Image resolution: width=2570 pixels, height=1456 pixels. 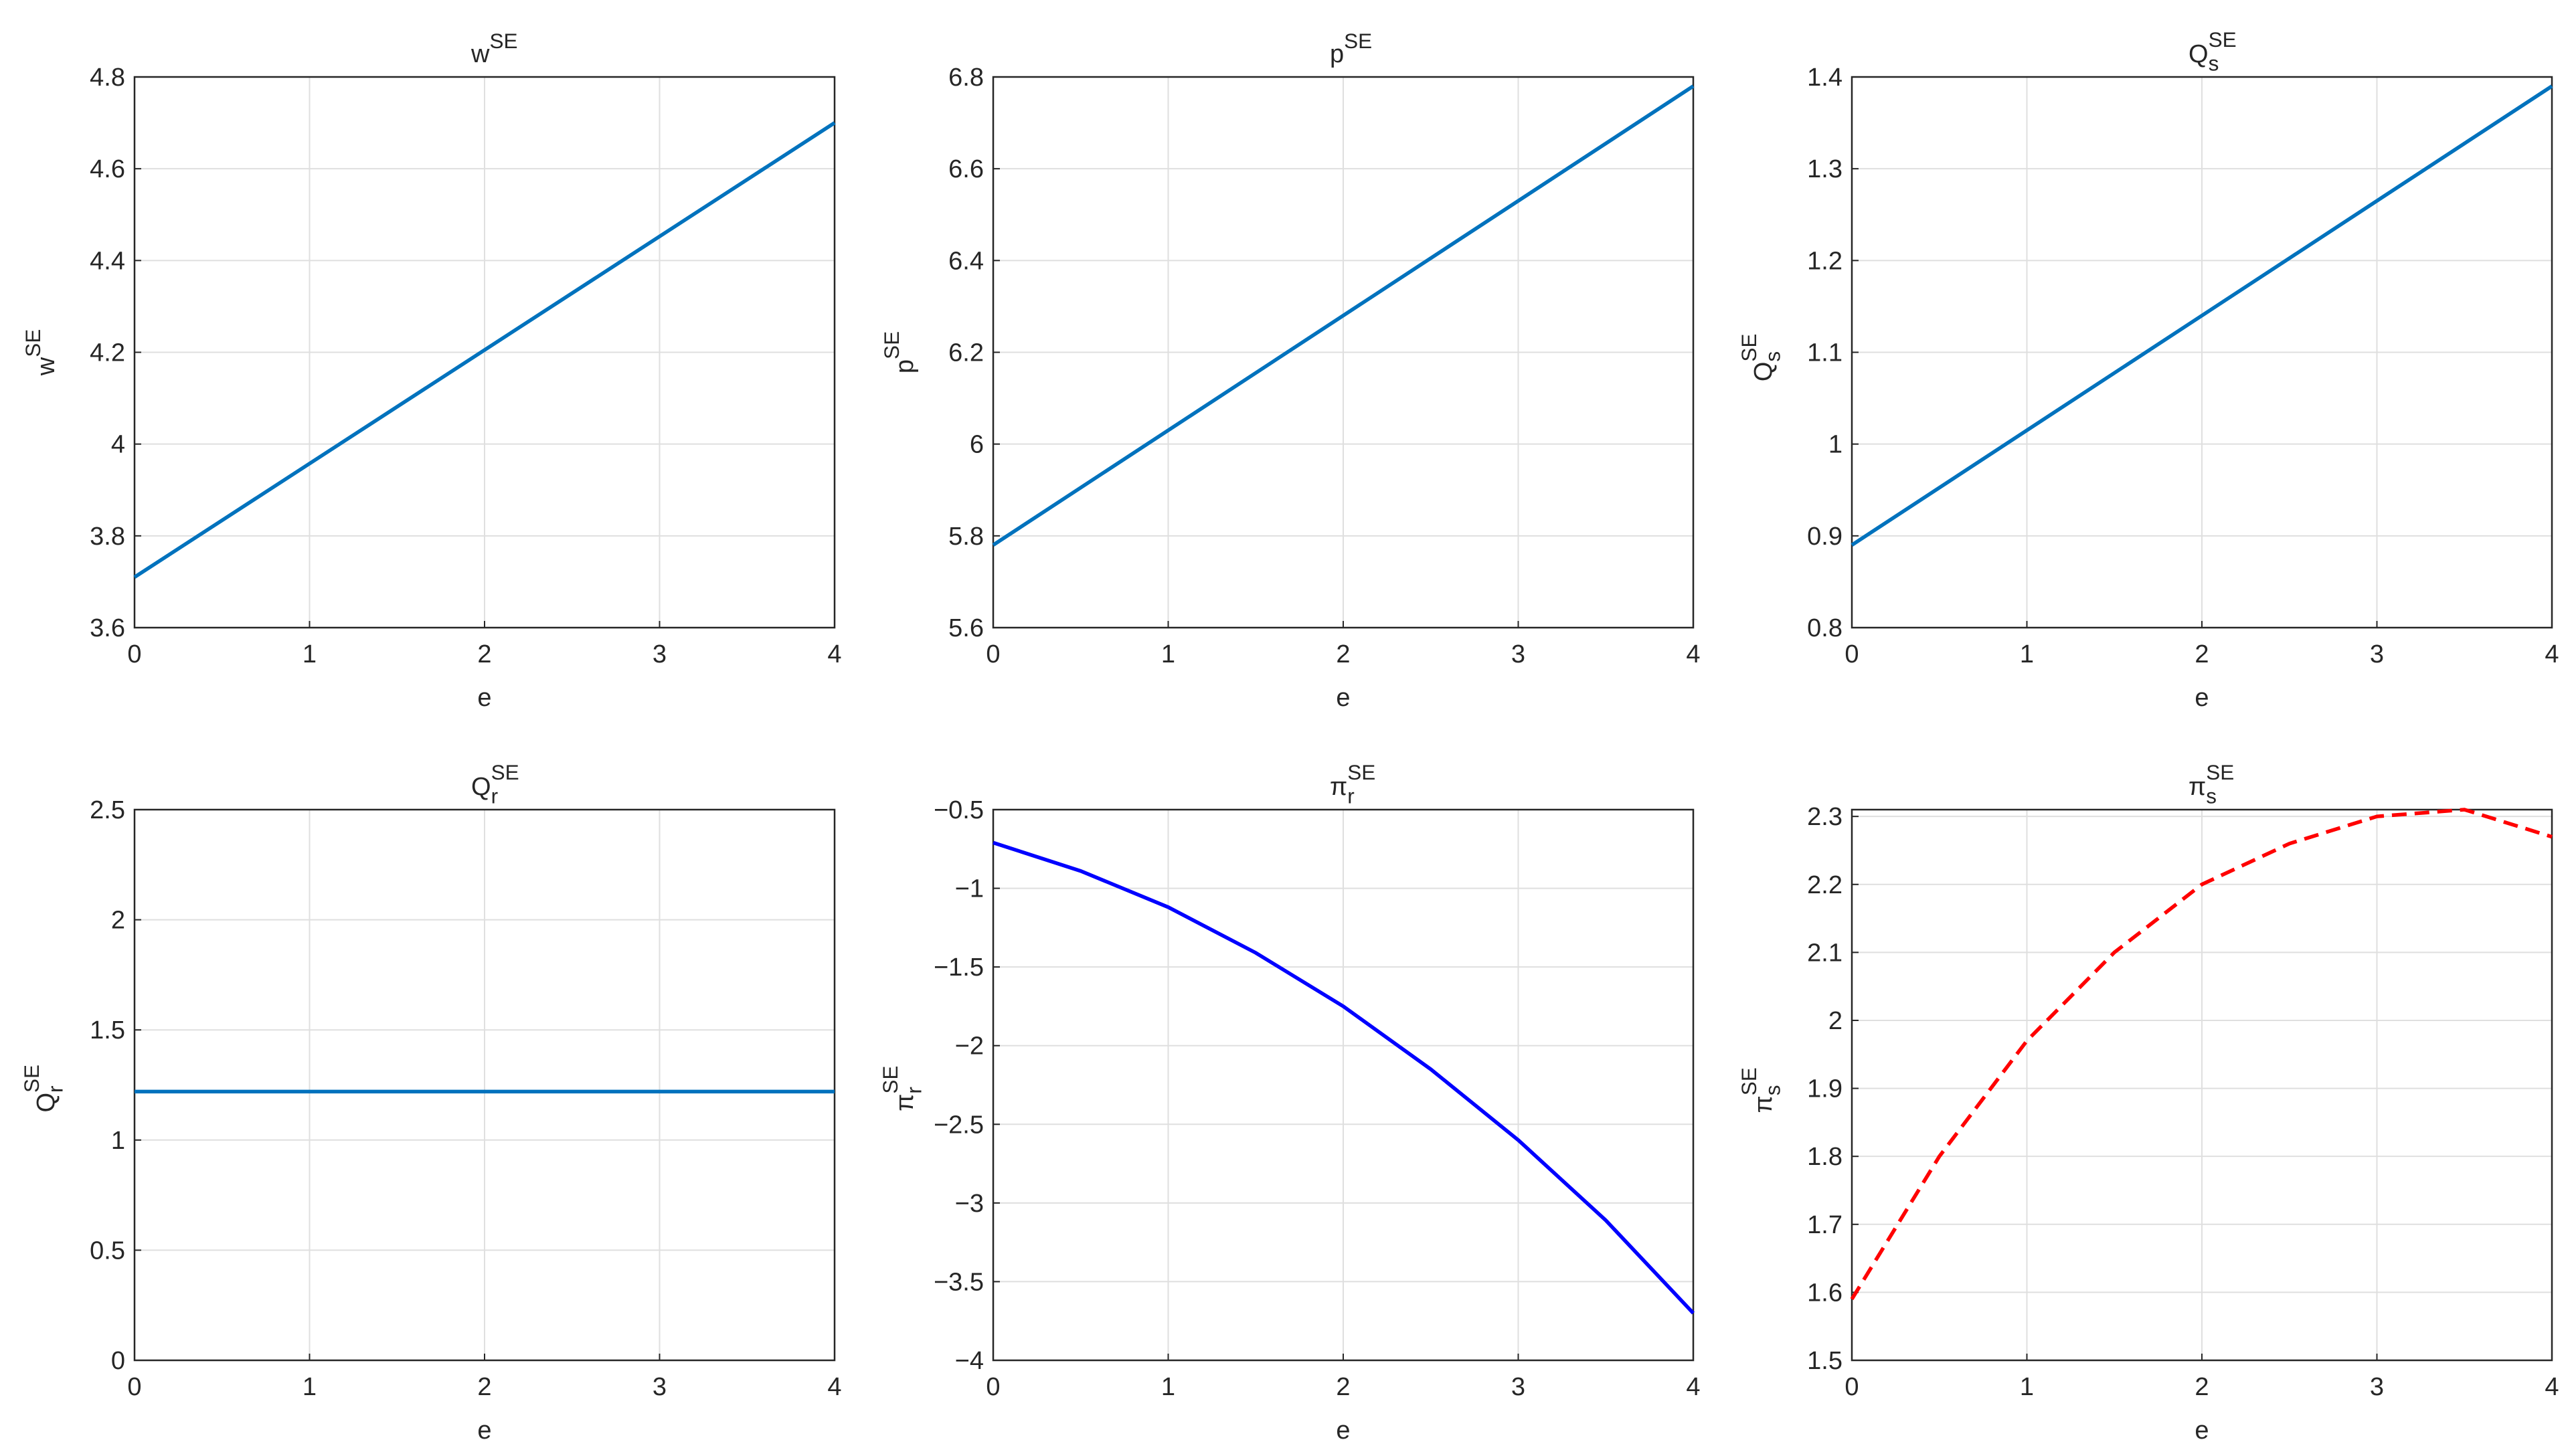 What do you see at coordinates (966, 169) in the screenshot?
I see `y-tick-label: 6.6` at bounding box center [966, 169].